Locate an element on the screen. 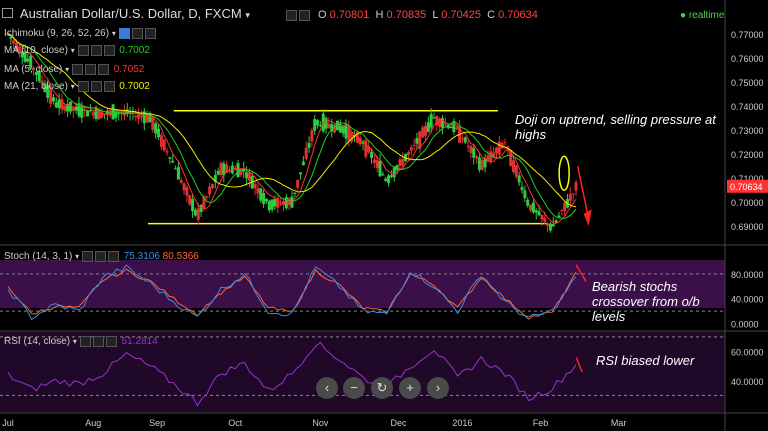 This screenshot has height=431, width=768. legend-ma21: MA (21, close) ▾ 0.7002 is located at coordinates (77, 86).